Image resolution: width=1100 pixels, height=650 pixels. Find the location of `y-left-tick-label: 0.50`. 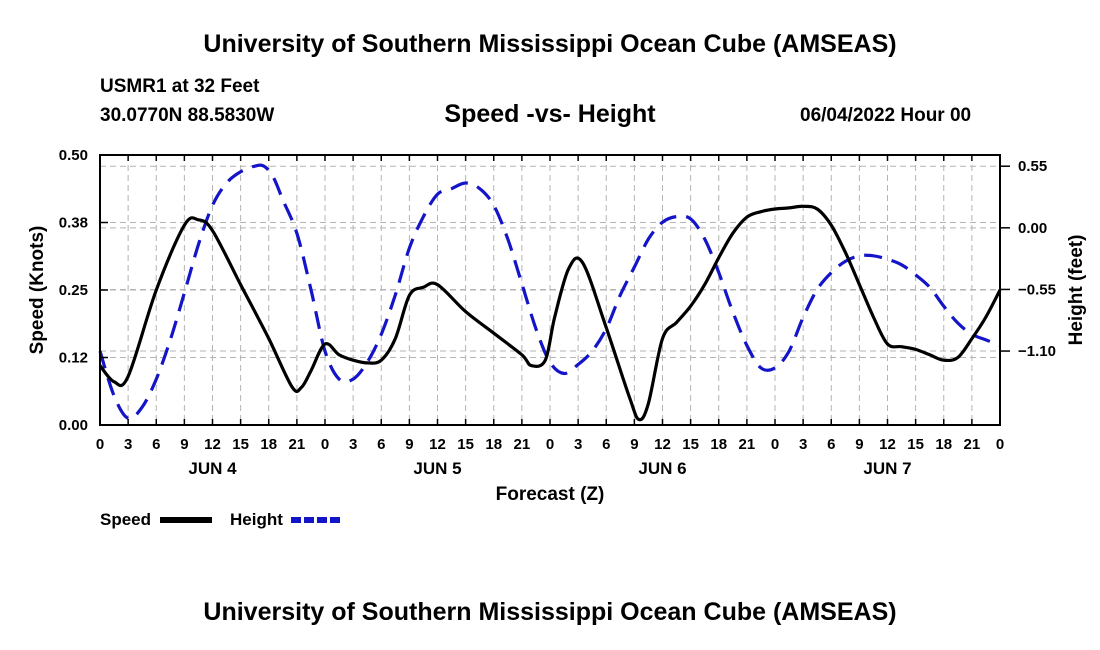

y-left-tick-label: 0.50 is located at coordinates (73, 155).